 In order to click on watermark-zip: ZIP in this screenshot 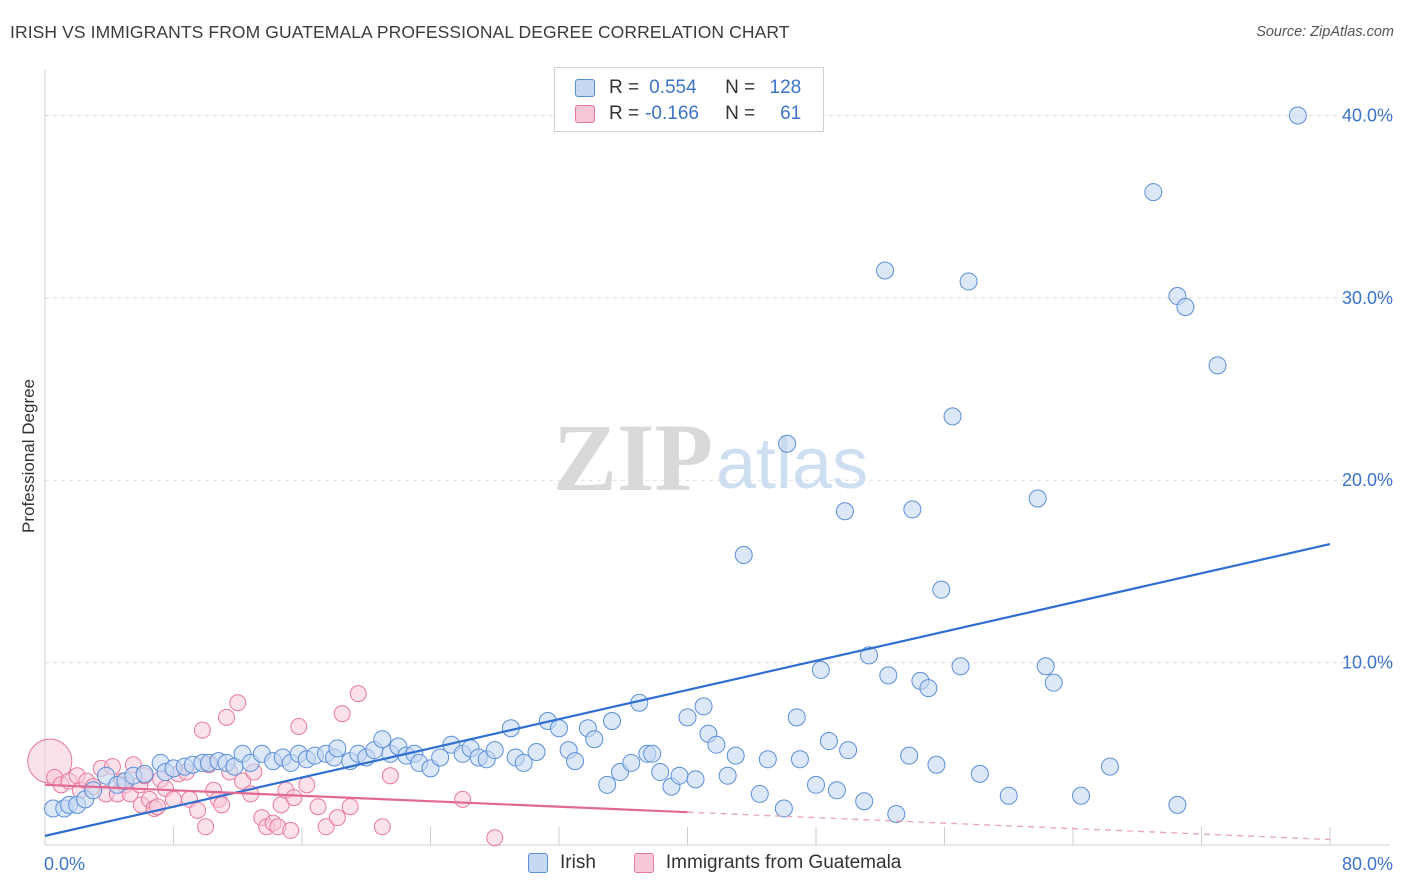, I will do `click(633, 457)`.